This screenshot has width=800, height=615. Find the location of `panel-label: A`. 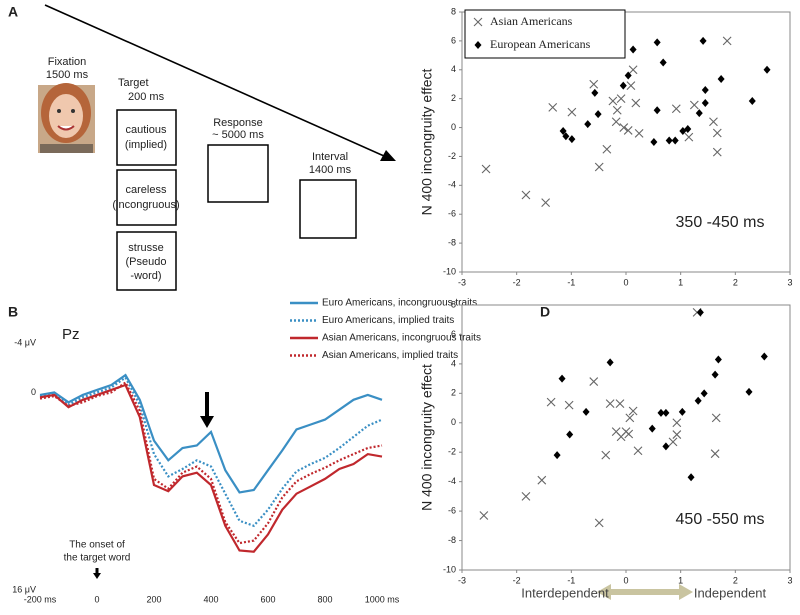

panel-label: A is located at coordinates (13, 12).